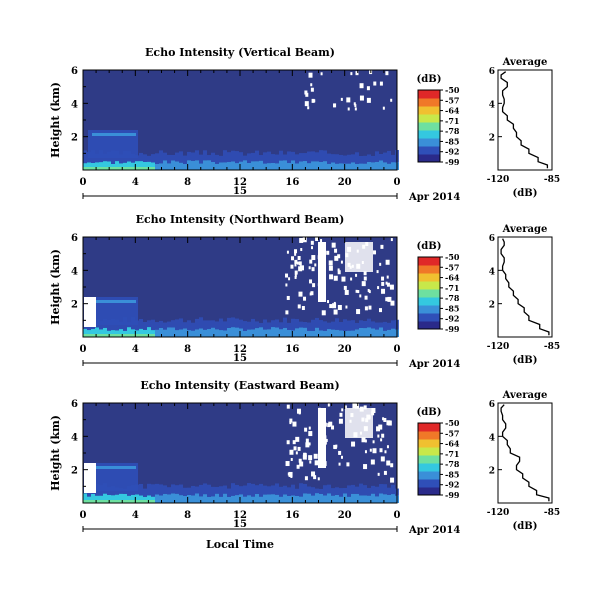 This screenshot has height=598, width=611. Describe the element at coordinates (345, 515) in the screenshot. I see `x-tick-label: 20` at that location.